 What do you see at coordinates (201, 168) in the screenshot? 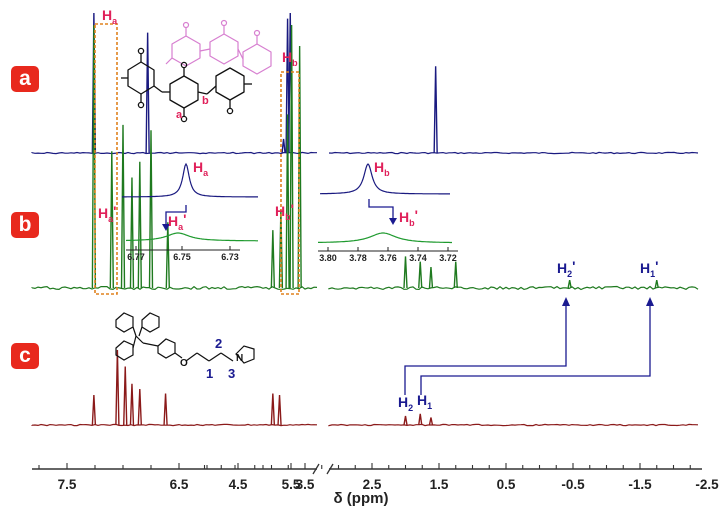
I see `inset-label-ha: Ha` at bounding box center [201, 168].